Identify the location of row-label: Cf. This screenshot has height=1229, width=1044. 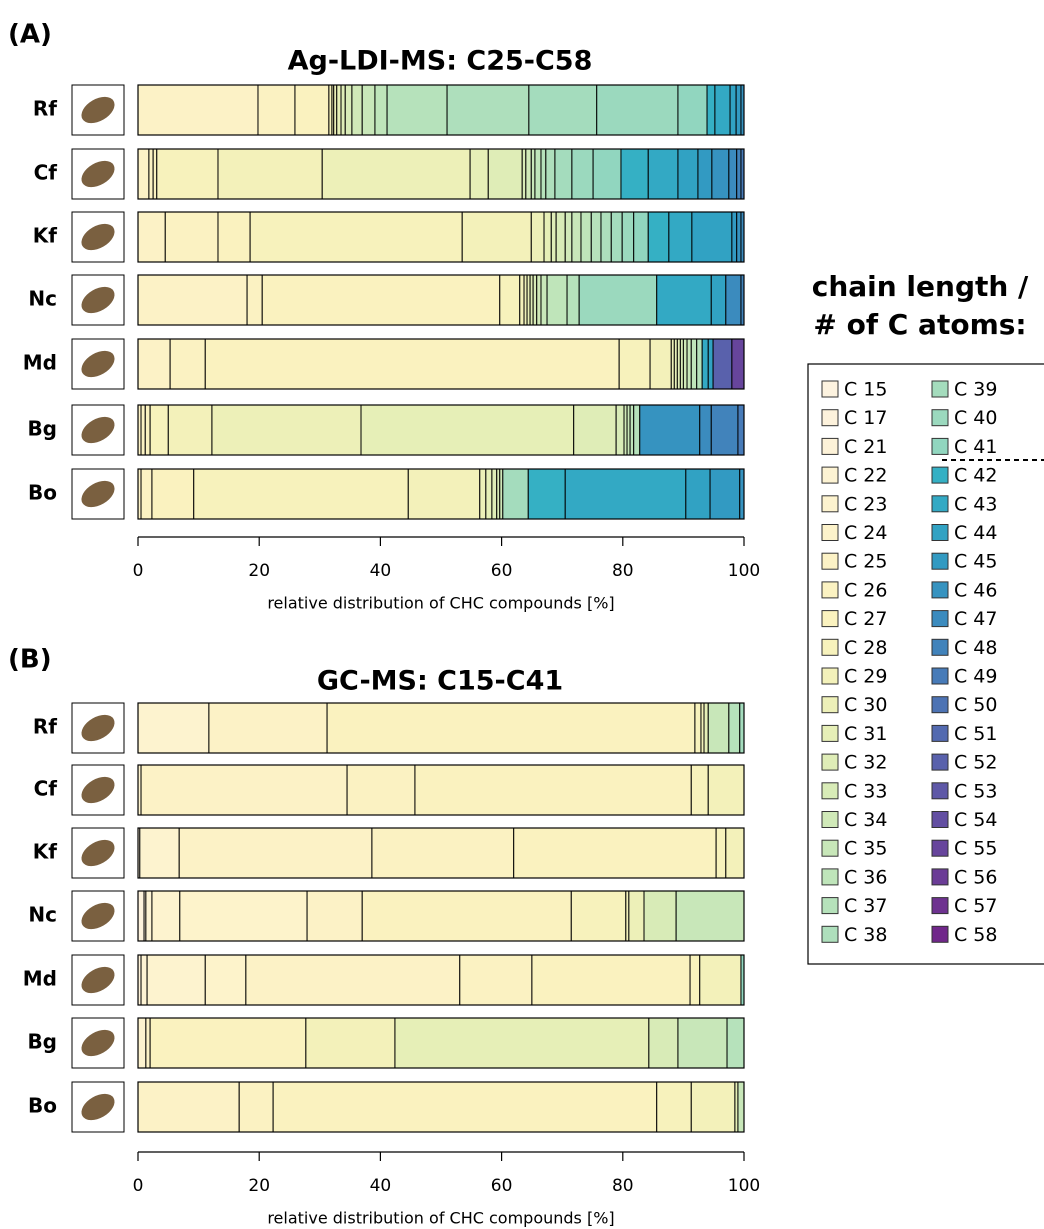
(46, 173).